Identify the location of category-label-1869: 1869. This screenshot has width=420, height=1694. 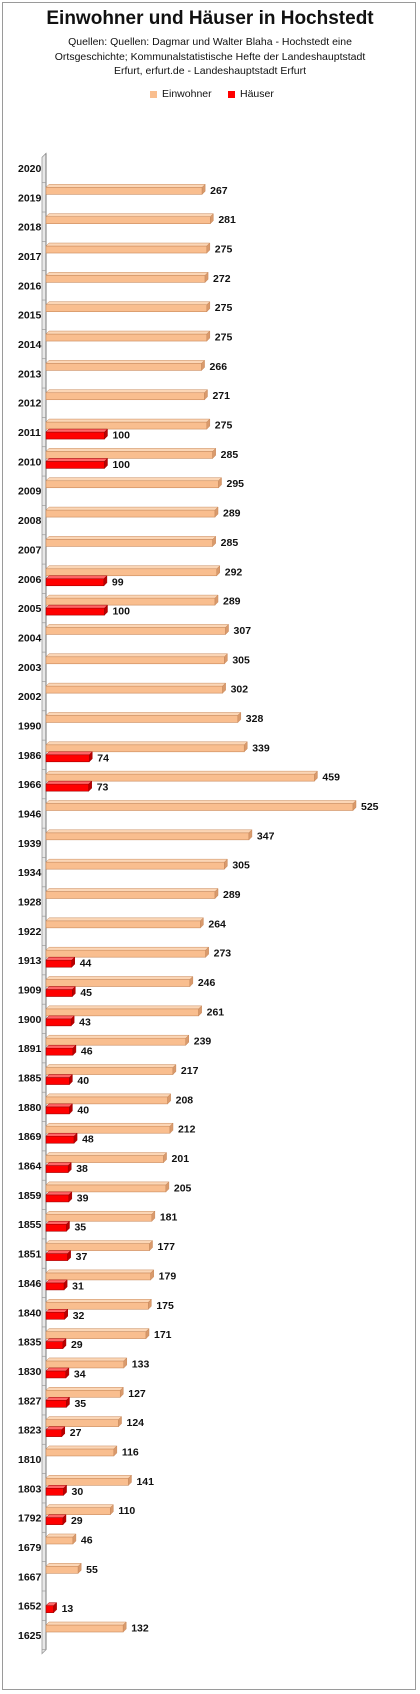
(30, 1137).